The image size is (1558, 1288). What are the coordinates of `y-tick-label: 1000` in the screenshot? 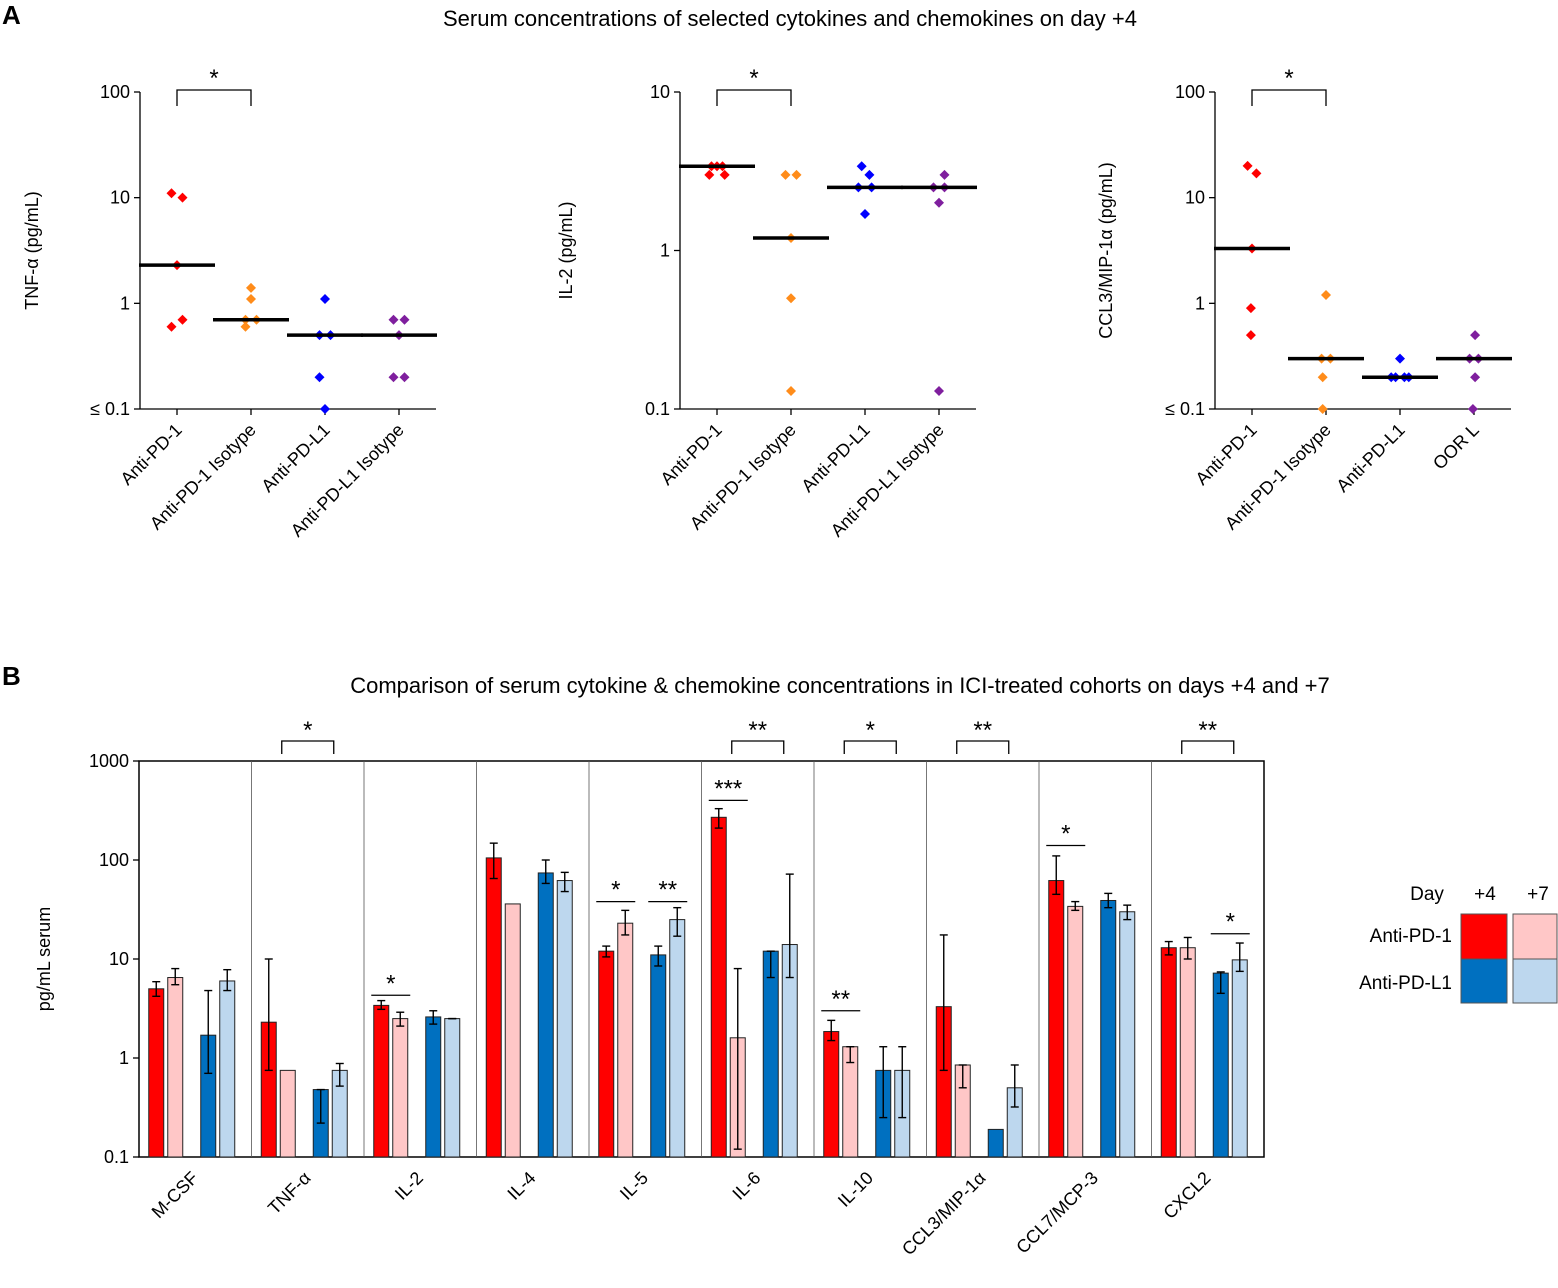 It's located at (109, 761).